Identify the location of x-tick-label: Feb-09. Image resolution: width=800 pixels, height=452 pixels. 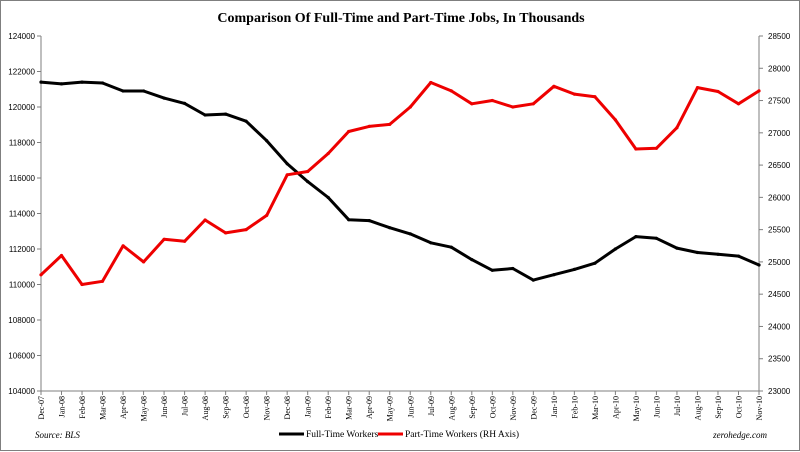
(328, 407).